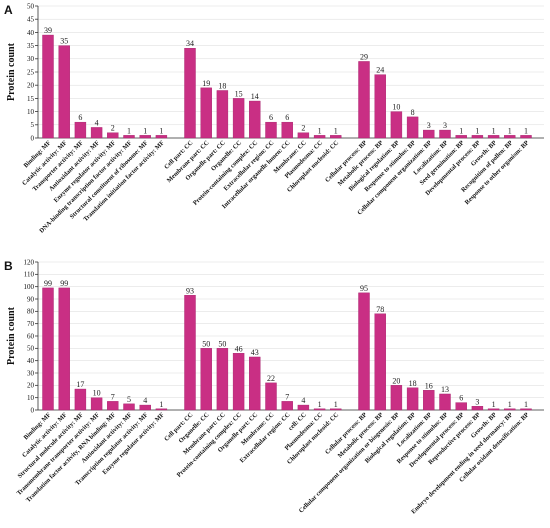  What do you see at coordinates (33, 138) in the screenshot?
I see `y-tick-label: 0` at bounding box center [33, 138].